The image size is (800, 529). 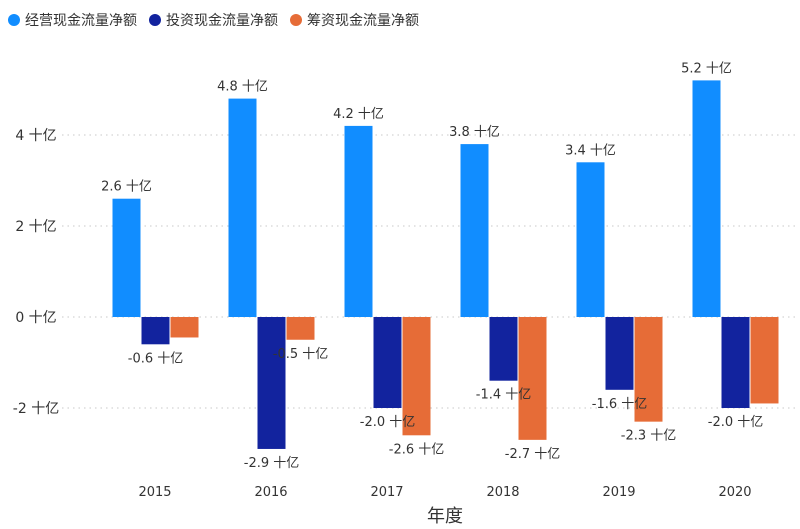 I want to click on x-tick-label: 2017, so click(x=386, y=492).